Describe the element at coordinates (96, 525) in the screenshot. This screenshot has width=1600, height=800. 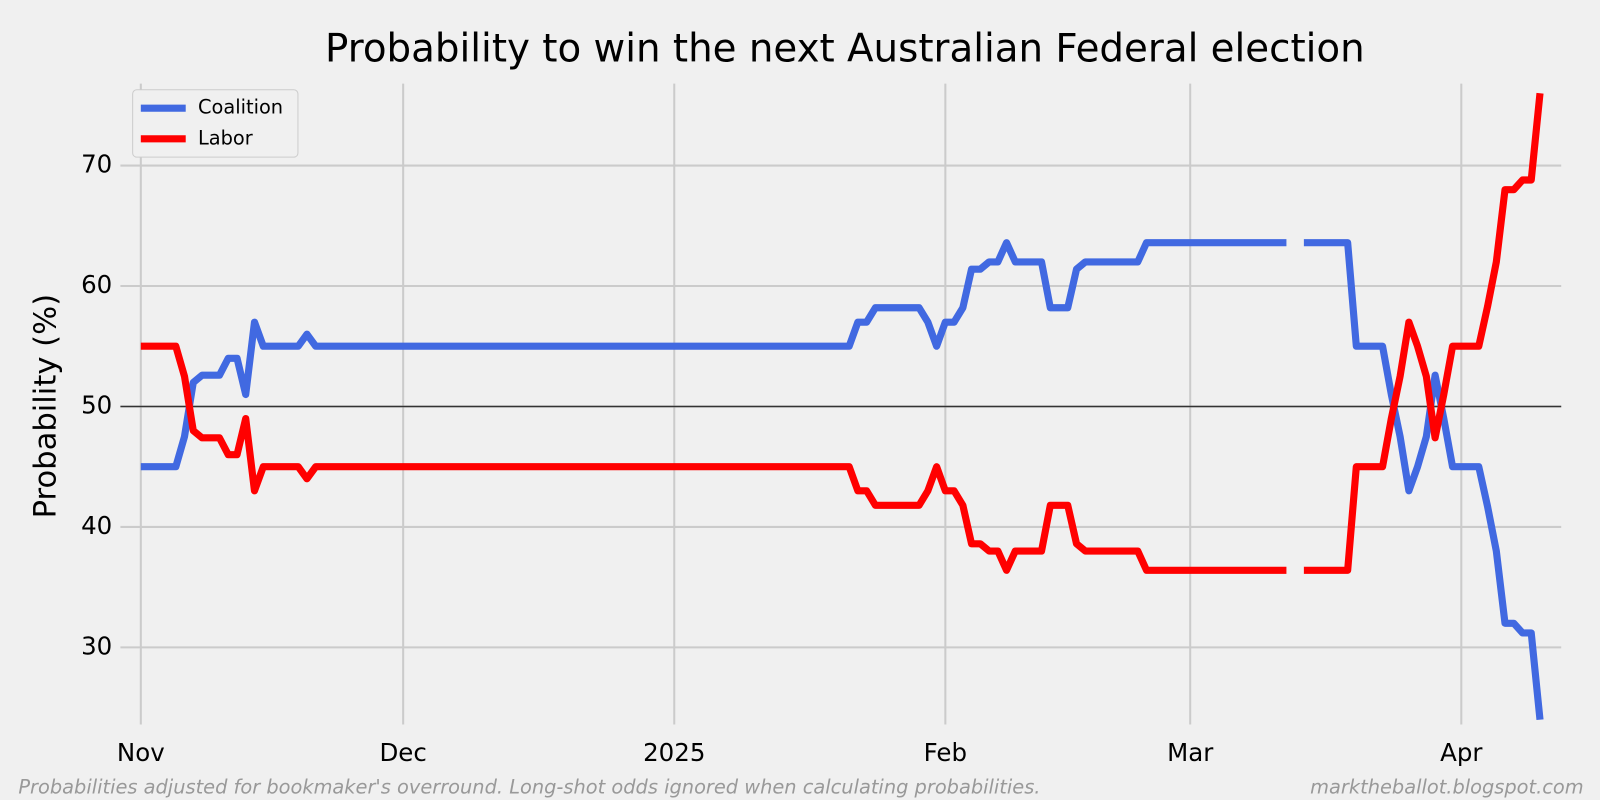
I see `y-tick-label: 40` at that location.